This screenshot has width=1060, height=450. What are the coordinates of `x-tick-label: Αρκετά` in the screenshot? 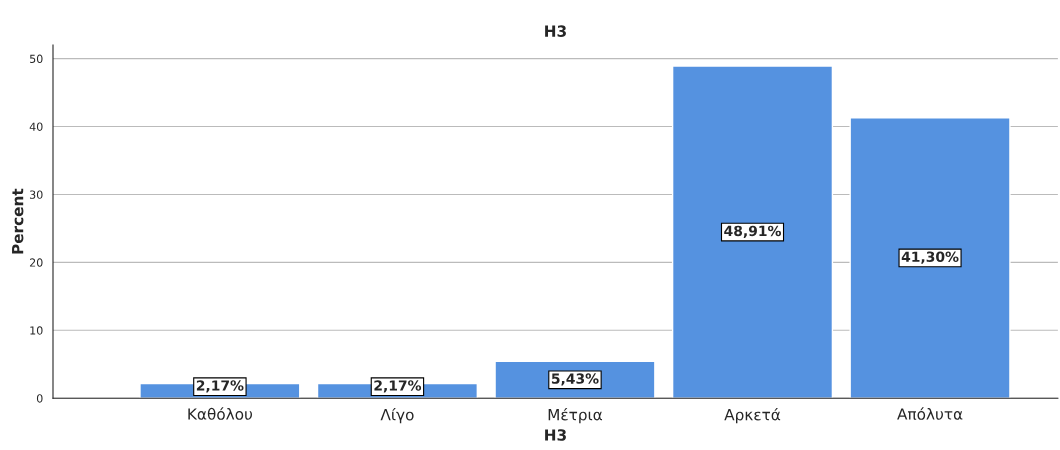 It's located at (752, 415).